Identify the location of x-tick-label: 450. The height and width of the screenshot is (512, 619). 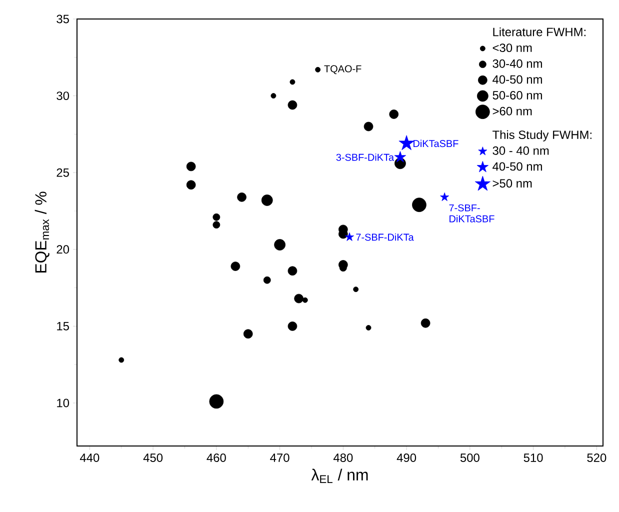
(153, 458).